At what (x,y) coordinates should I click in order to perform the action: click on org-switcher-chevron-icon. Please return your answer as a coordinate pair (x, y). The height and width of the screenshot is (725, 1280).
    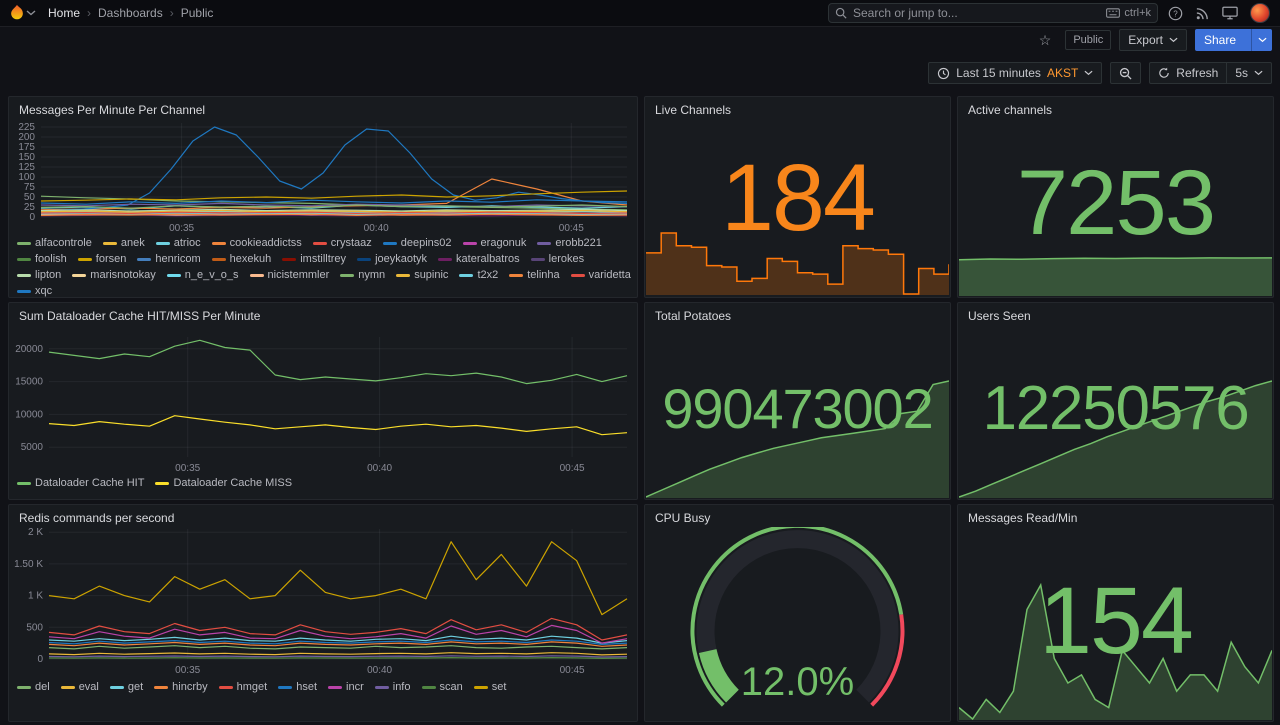
    Looking at the image, I should click on (31, 13).